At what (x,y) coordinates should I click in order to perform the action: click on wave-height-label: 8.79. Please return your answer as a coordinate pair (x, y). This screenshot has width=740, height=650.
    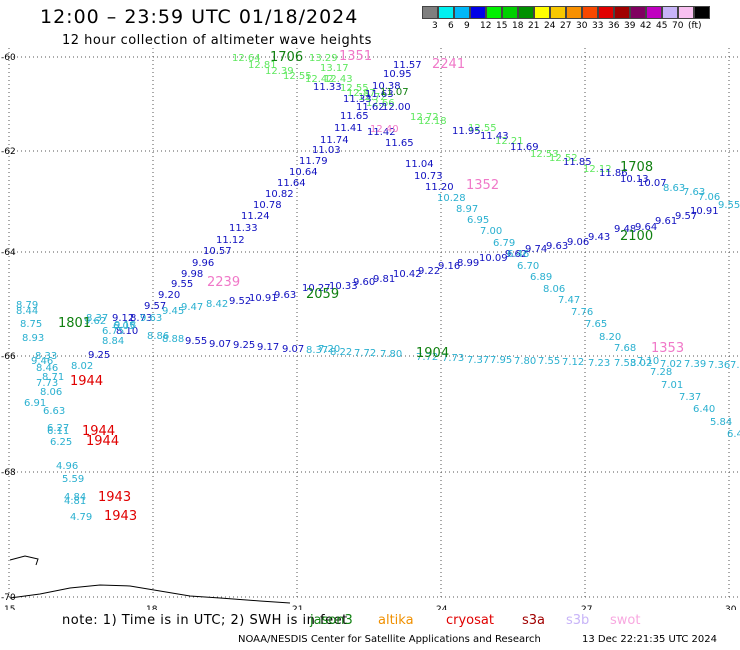
    Looking at the image, I should click on (27, 305).